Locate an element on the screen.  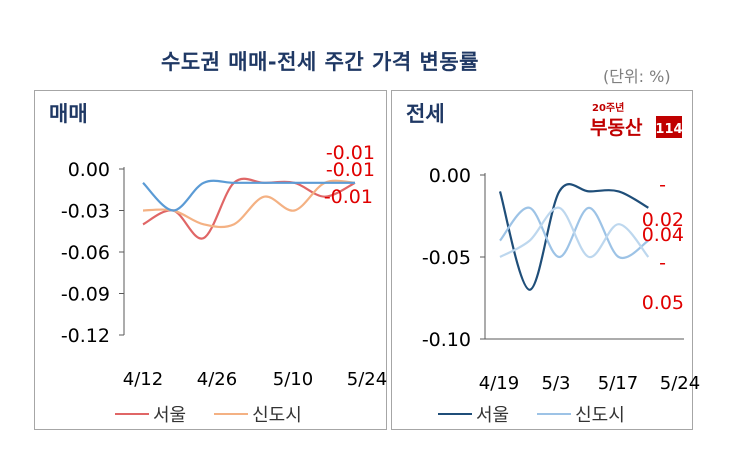
jeonse-data-label: 0.05 is located at coordinates (663, 303).